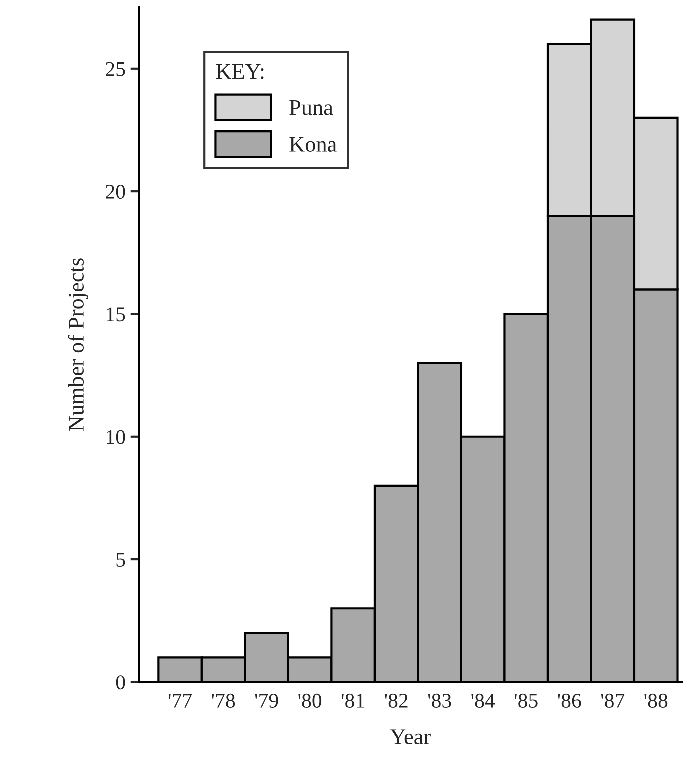 This screenshot has height=758, width=696. I want to click on x-tick-label: '81, so click(353, 701).